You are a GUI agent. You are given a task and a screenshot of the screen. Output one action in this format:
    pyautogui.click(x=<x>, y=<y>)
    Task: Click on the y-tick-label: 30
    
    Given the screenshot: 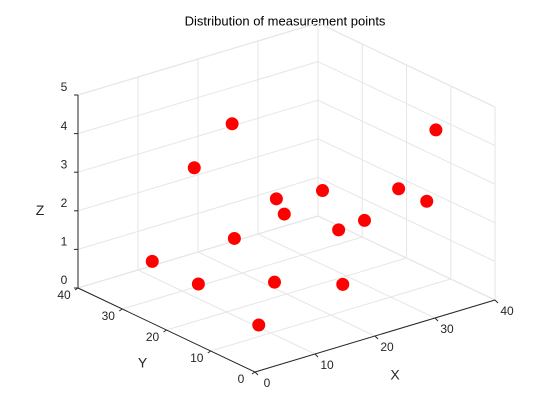 What is the action you would take?
    pyautogui.click(x=109, y=316)
    